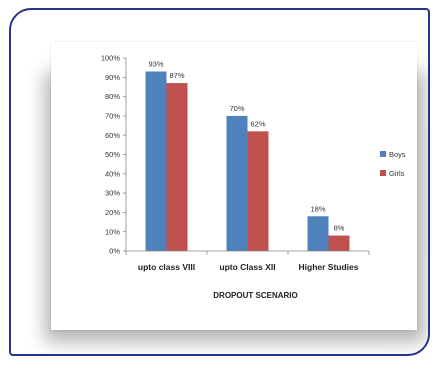 The width and height of the screenshot is (439, 370). Describe the element at coordinates (255, 295) in the screenshot. I see `x-axis-title: DROPOUT SCENARIO` at that location.